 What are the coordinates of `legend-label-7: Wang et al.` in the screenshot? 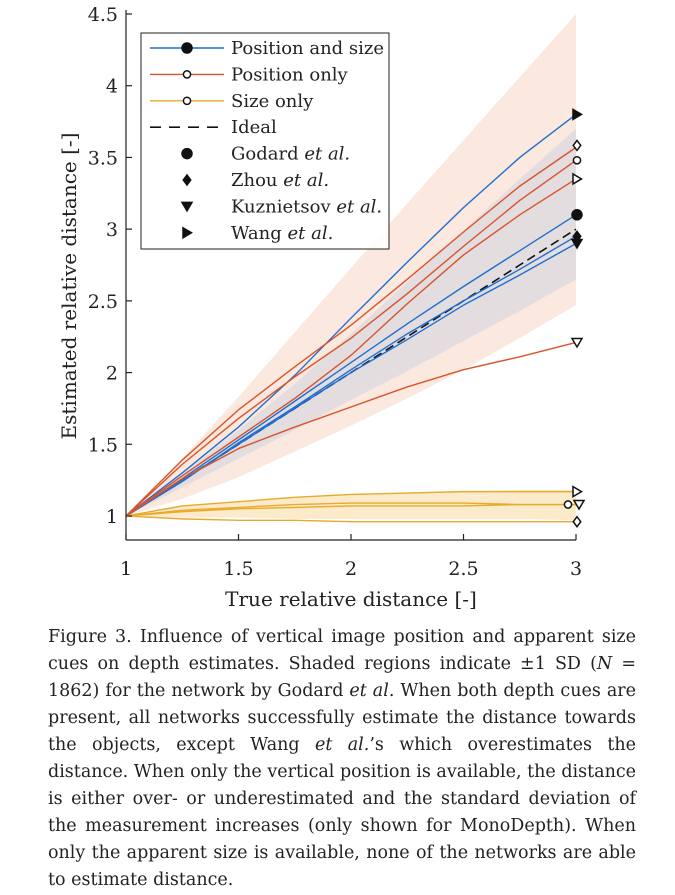 It's located at (282, 233).